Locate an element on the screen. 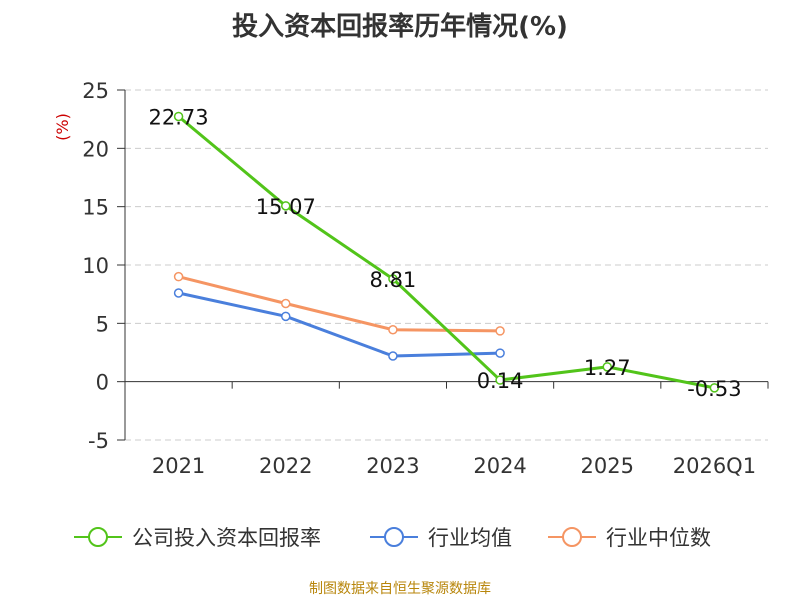 This screenshot has height=600, width=800. x-tick-label: 2023 is located at coordinates (392, 466).